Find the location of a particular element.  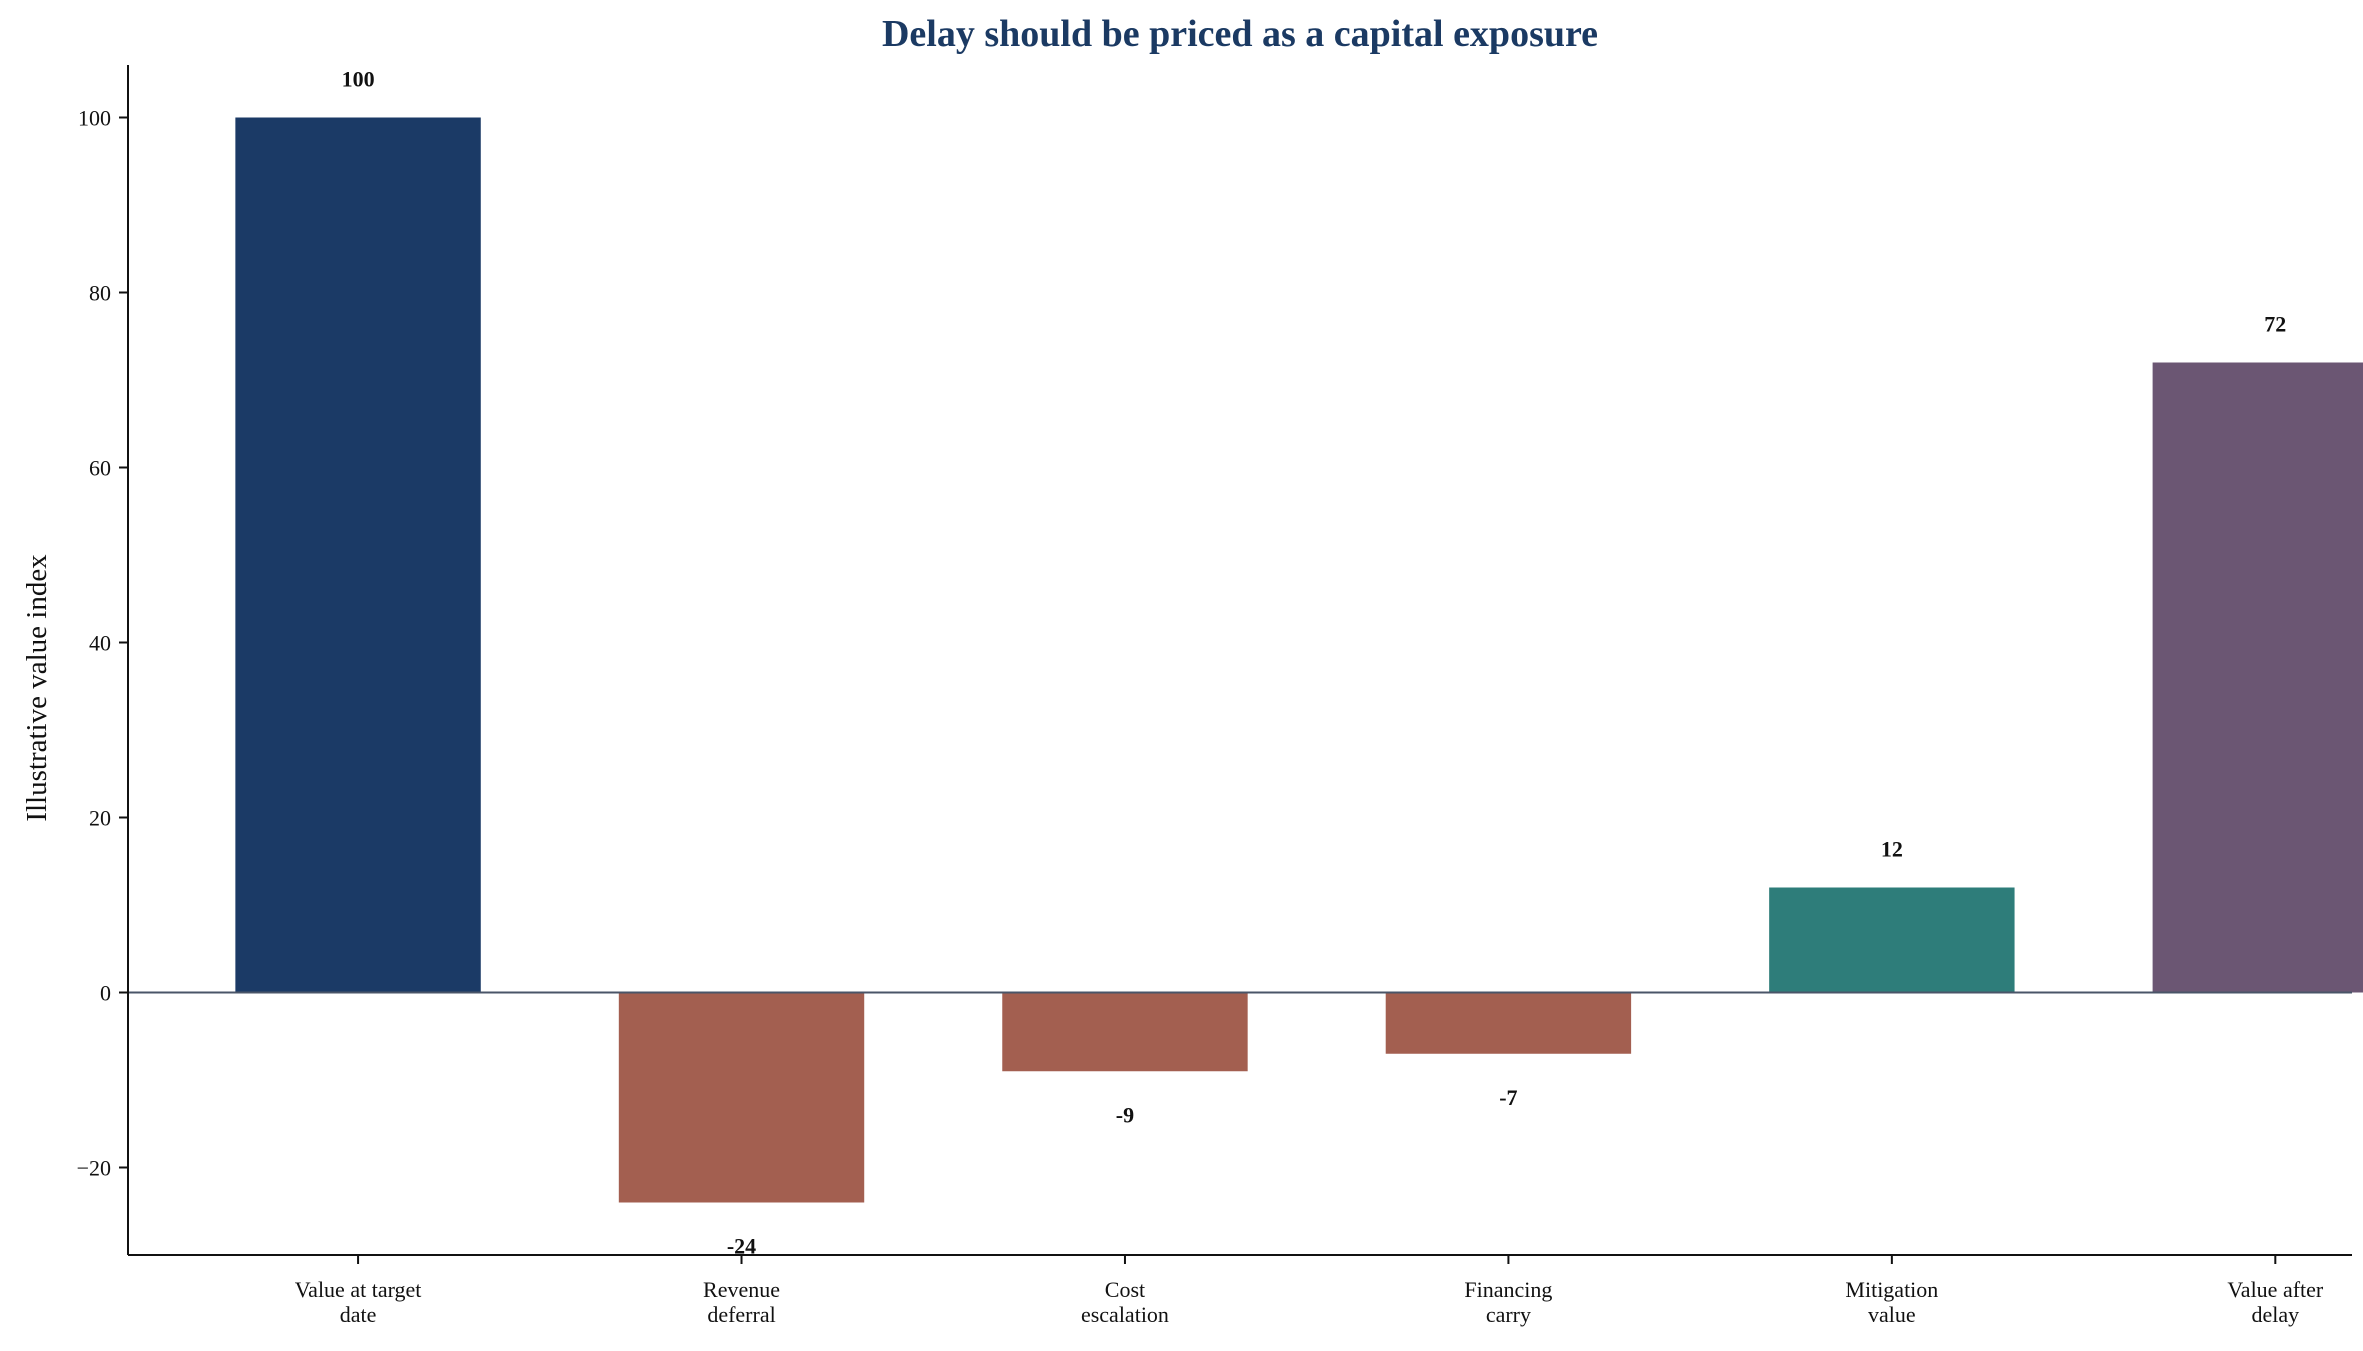

x-tick-label: Revenue deferral is located at coordinates (741, 1302).